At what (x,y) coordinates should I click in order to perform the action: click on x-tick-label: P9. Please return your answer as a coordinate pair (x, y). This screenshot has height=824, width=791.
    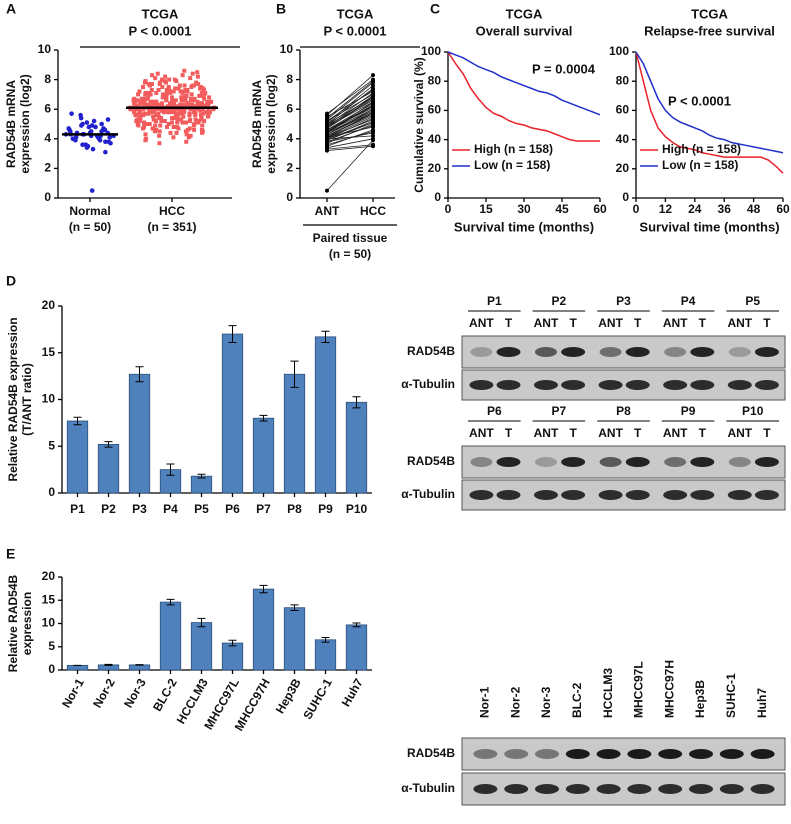
    Looking at the image, I should click on (325, 509).